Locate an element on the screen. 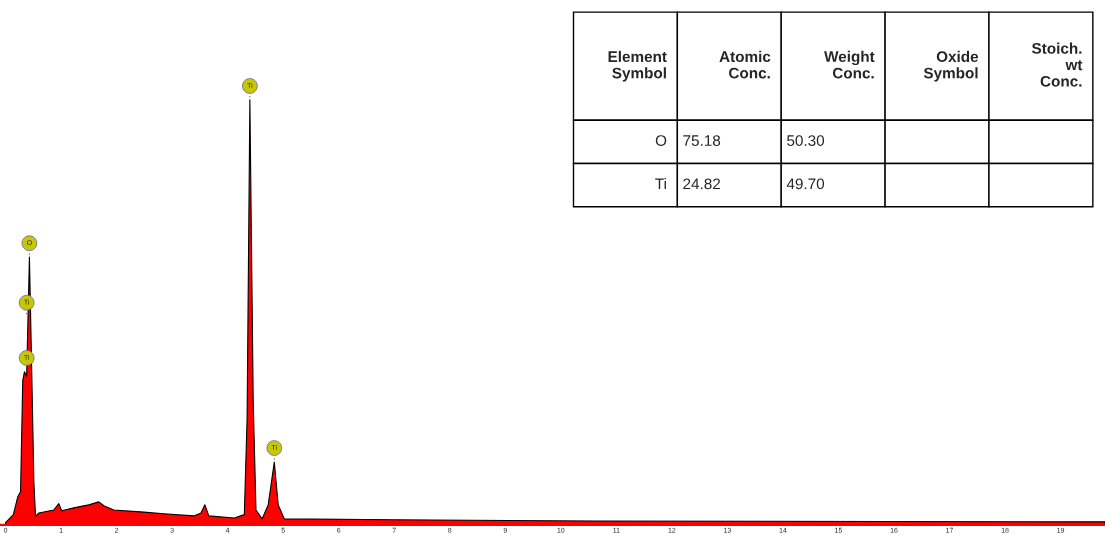  text: Element Symbol is located at coordinates (637, 66).